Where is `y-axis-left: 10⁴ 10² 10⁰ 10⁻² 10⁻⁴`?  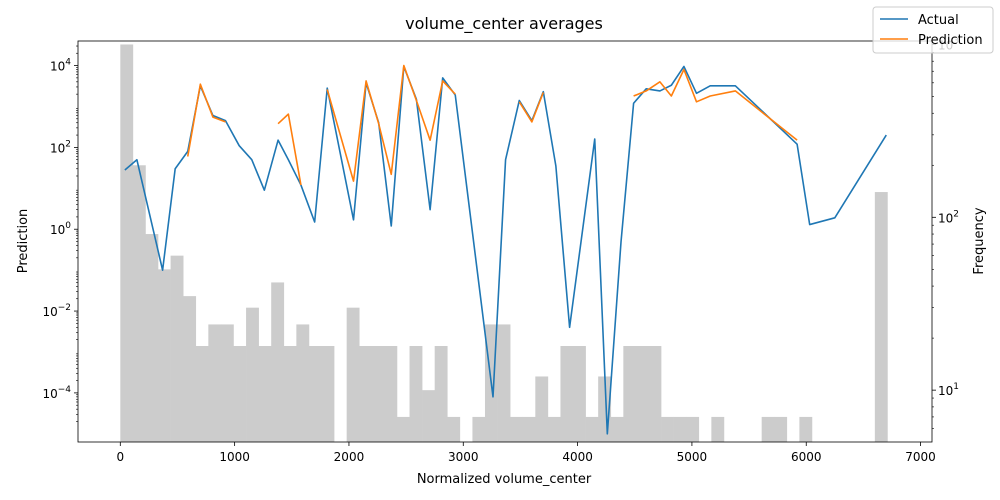
y-axis-left: 10⁴ 10² 10⁰ 10⁻² 10⁻⁴ is located at coordinates (60, 233).